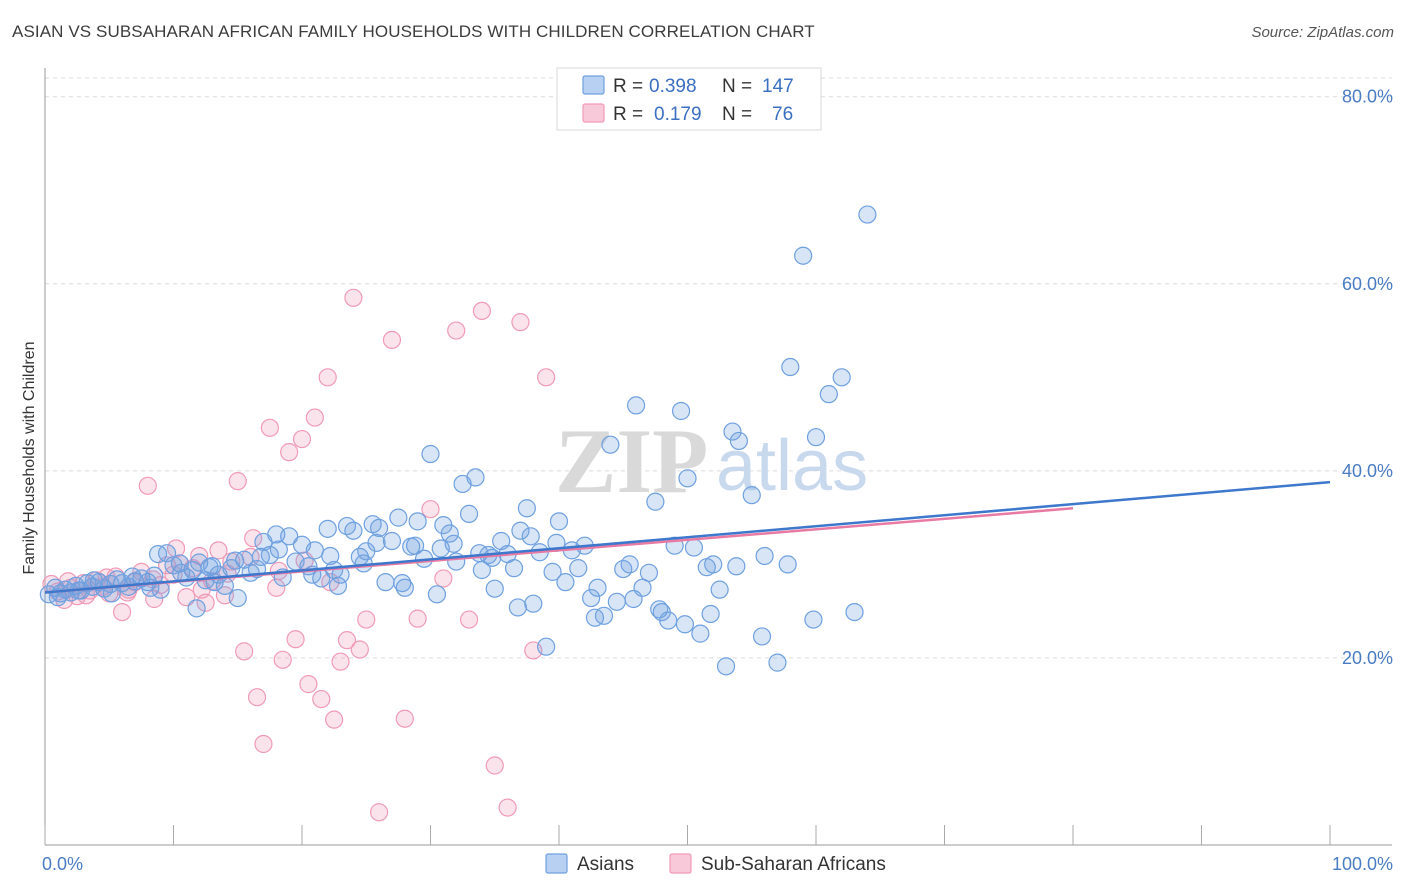 The image size is (1406, 892). Describe the element at coordinates (792, 466) in the screenshot. I see `watermark-atlas: atlas` at that location.